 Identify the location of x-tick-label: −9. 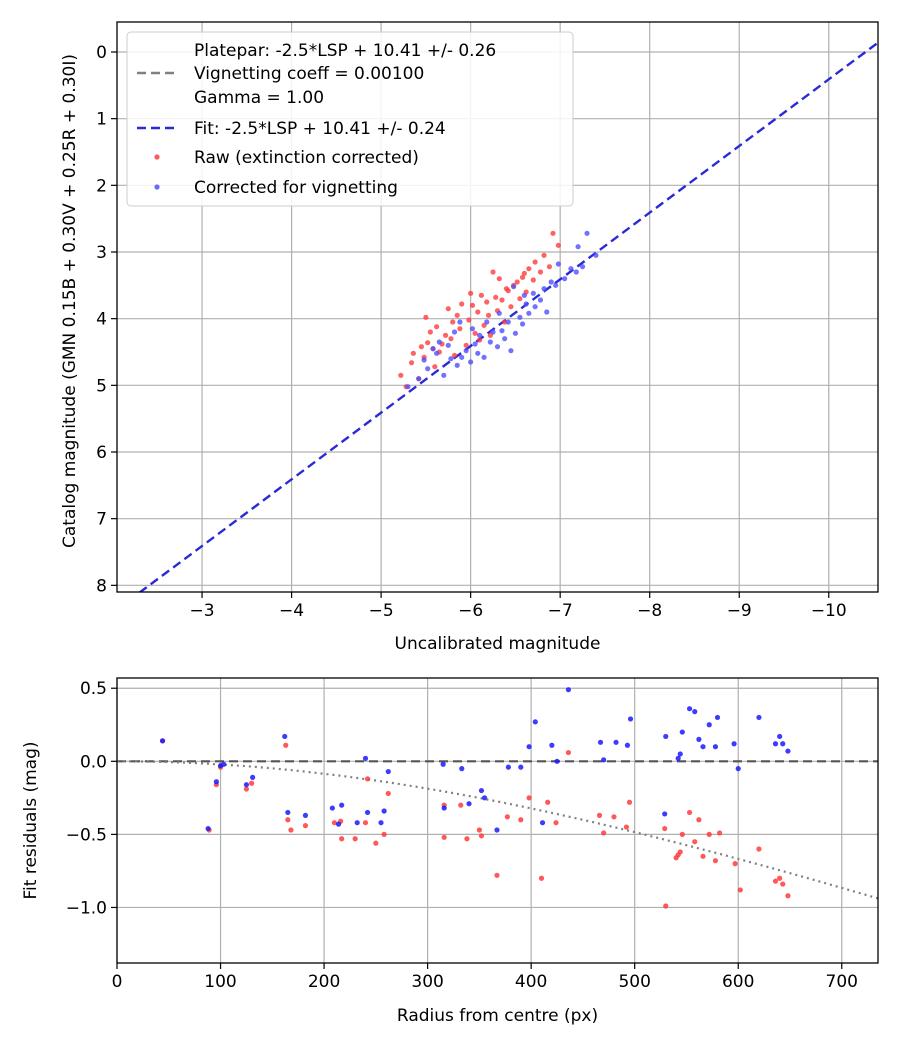
(739, 611).